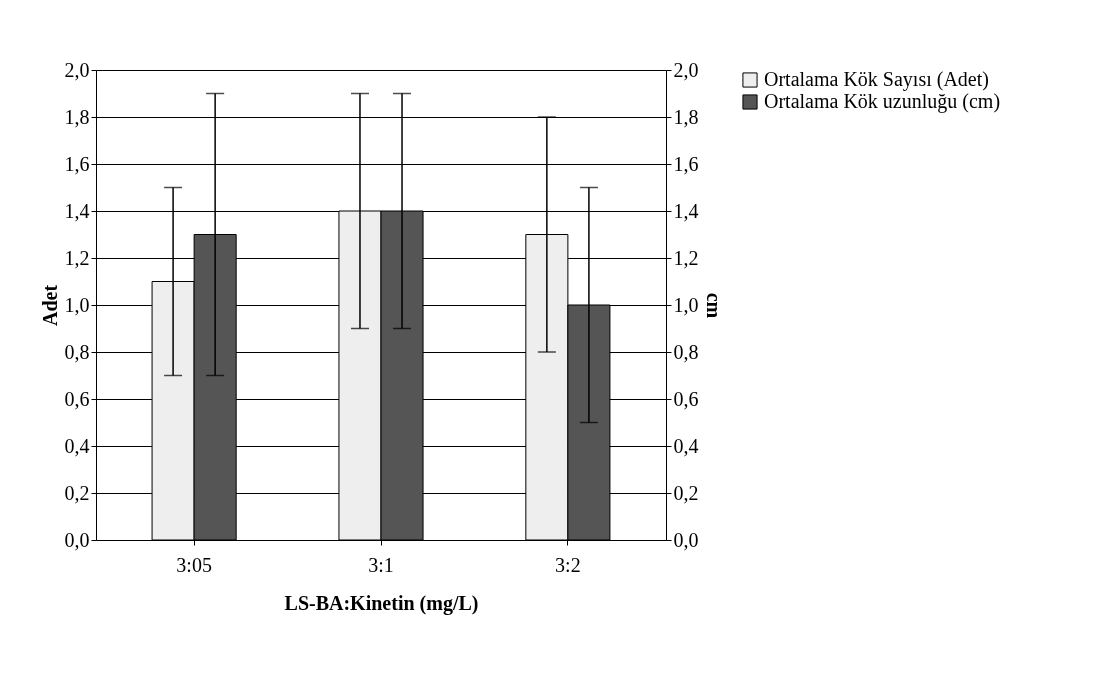  What do you see at coordinates (77, 445) in the screenshot?
I see `y-tick-label: 0,4` at bounding box center [77, 445].